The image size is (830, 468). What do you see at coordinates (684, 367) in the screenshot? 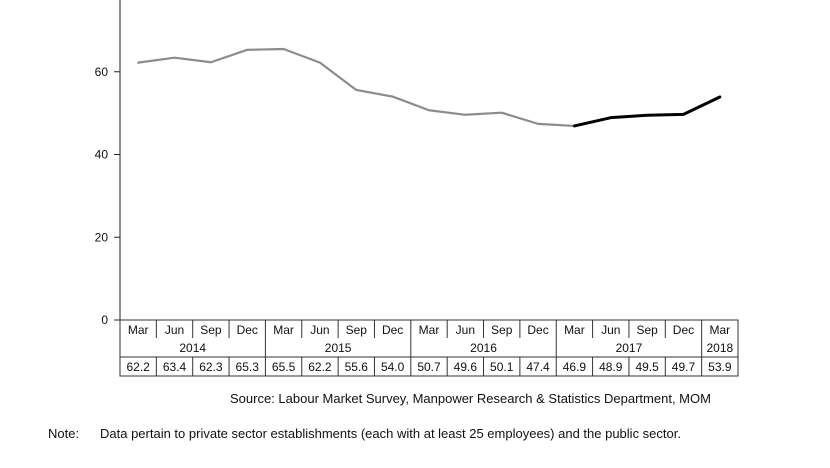
I see `data-value-label: 49.7` at bounding box center [684, 367].